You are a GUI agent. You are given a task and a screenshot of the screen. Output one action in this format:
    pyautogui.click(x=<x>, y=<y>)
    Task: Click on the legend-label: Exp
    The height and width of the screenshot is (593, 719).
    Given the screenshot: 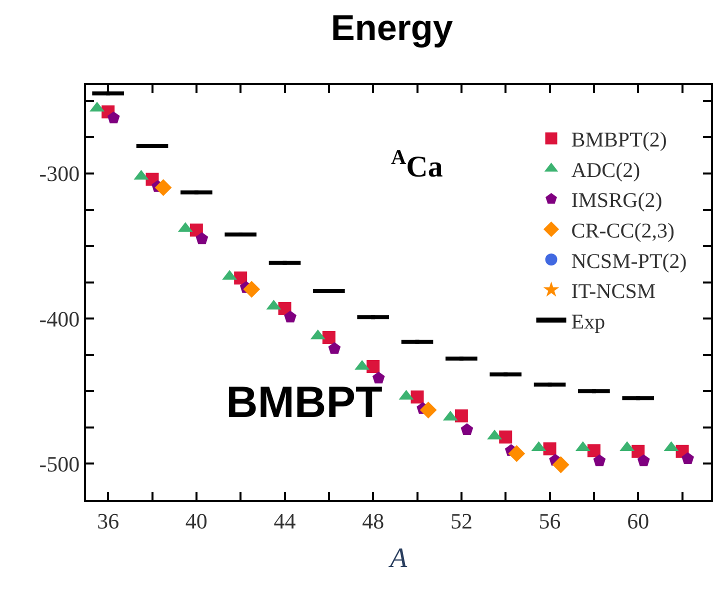 What is the action you would take?
    pyautogui.click(x=588, y=321)
    